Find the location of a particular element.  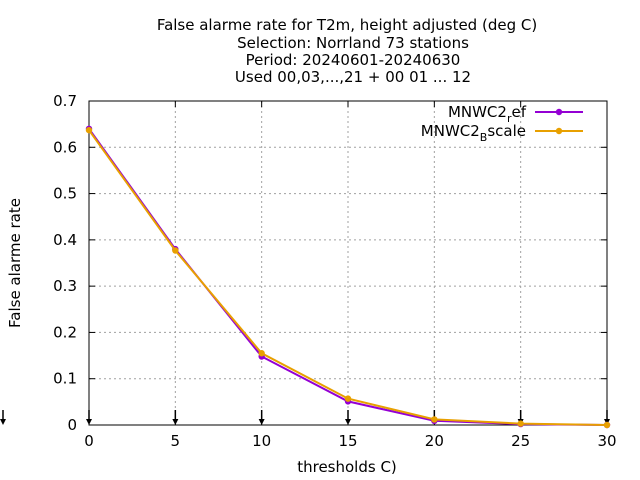

legend-label: MNWC2Bscale is located at coordinates (473, 133).